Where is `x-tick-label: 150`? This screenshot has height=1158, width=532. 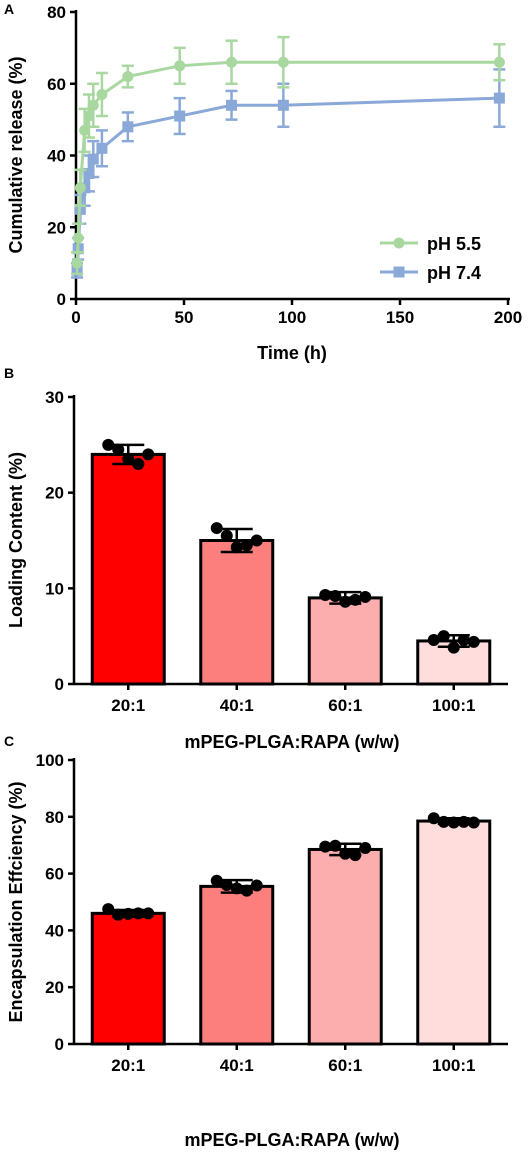 x-tick-label: 150 is located at coordinates (400, 317).